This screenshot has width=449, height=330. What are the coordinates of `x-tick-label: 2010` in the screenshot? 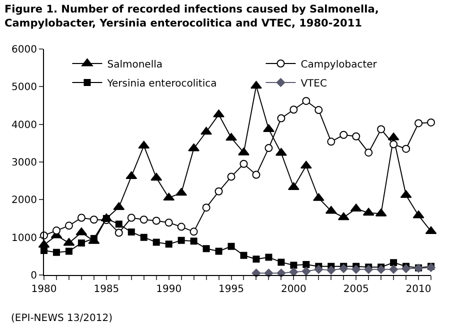 It's located at (419, 289).